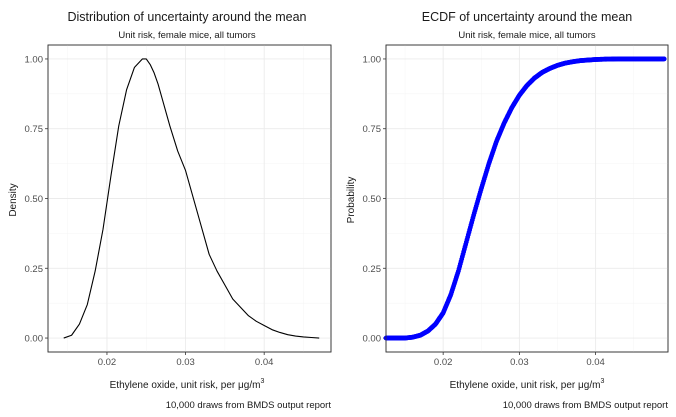  I want to click on chart-title: ECDF of uncertainty around the mean, so click(527, 17).